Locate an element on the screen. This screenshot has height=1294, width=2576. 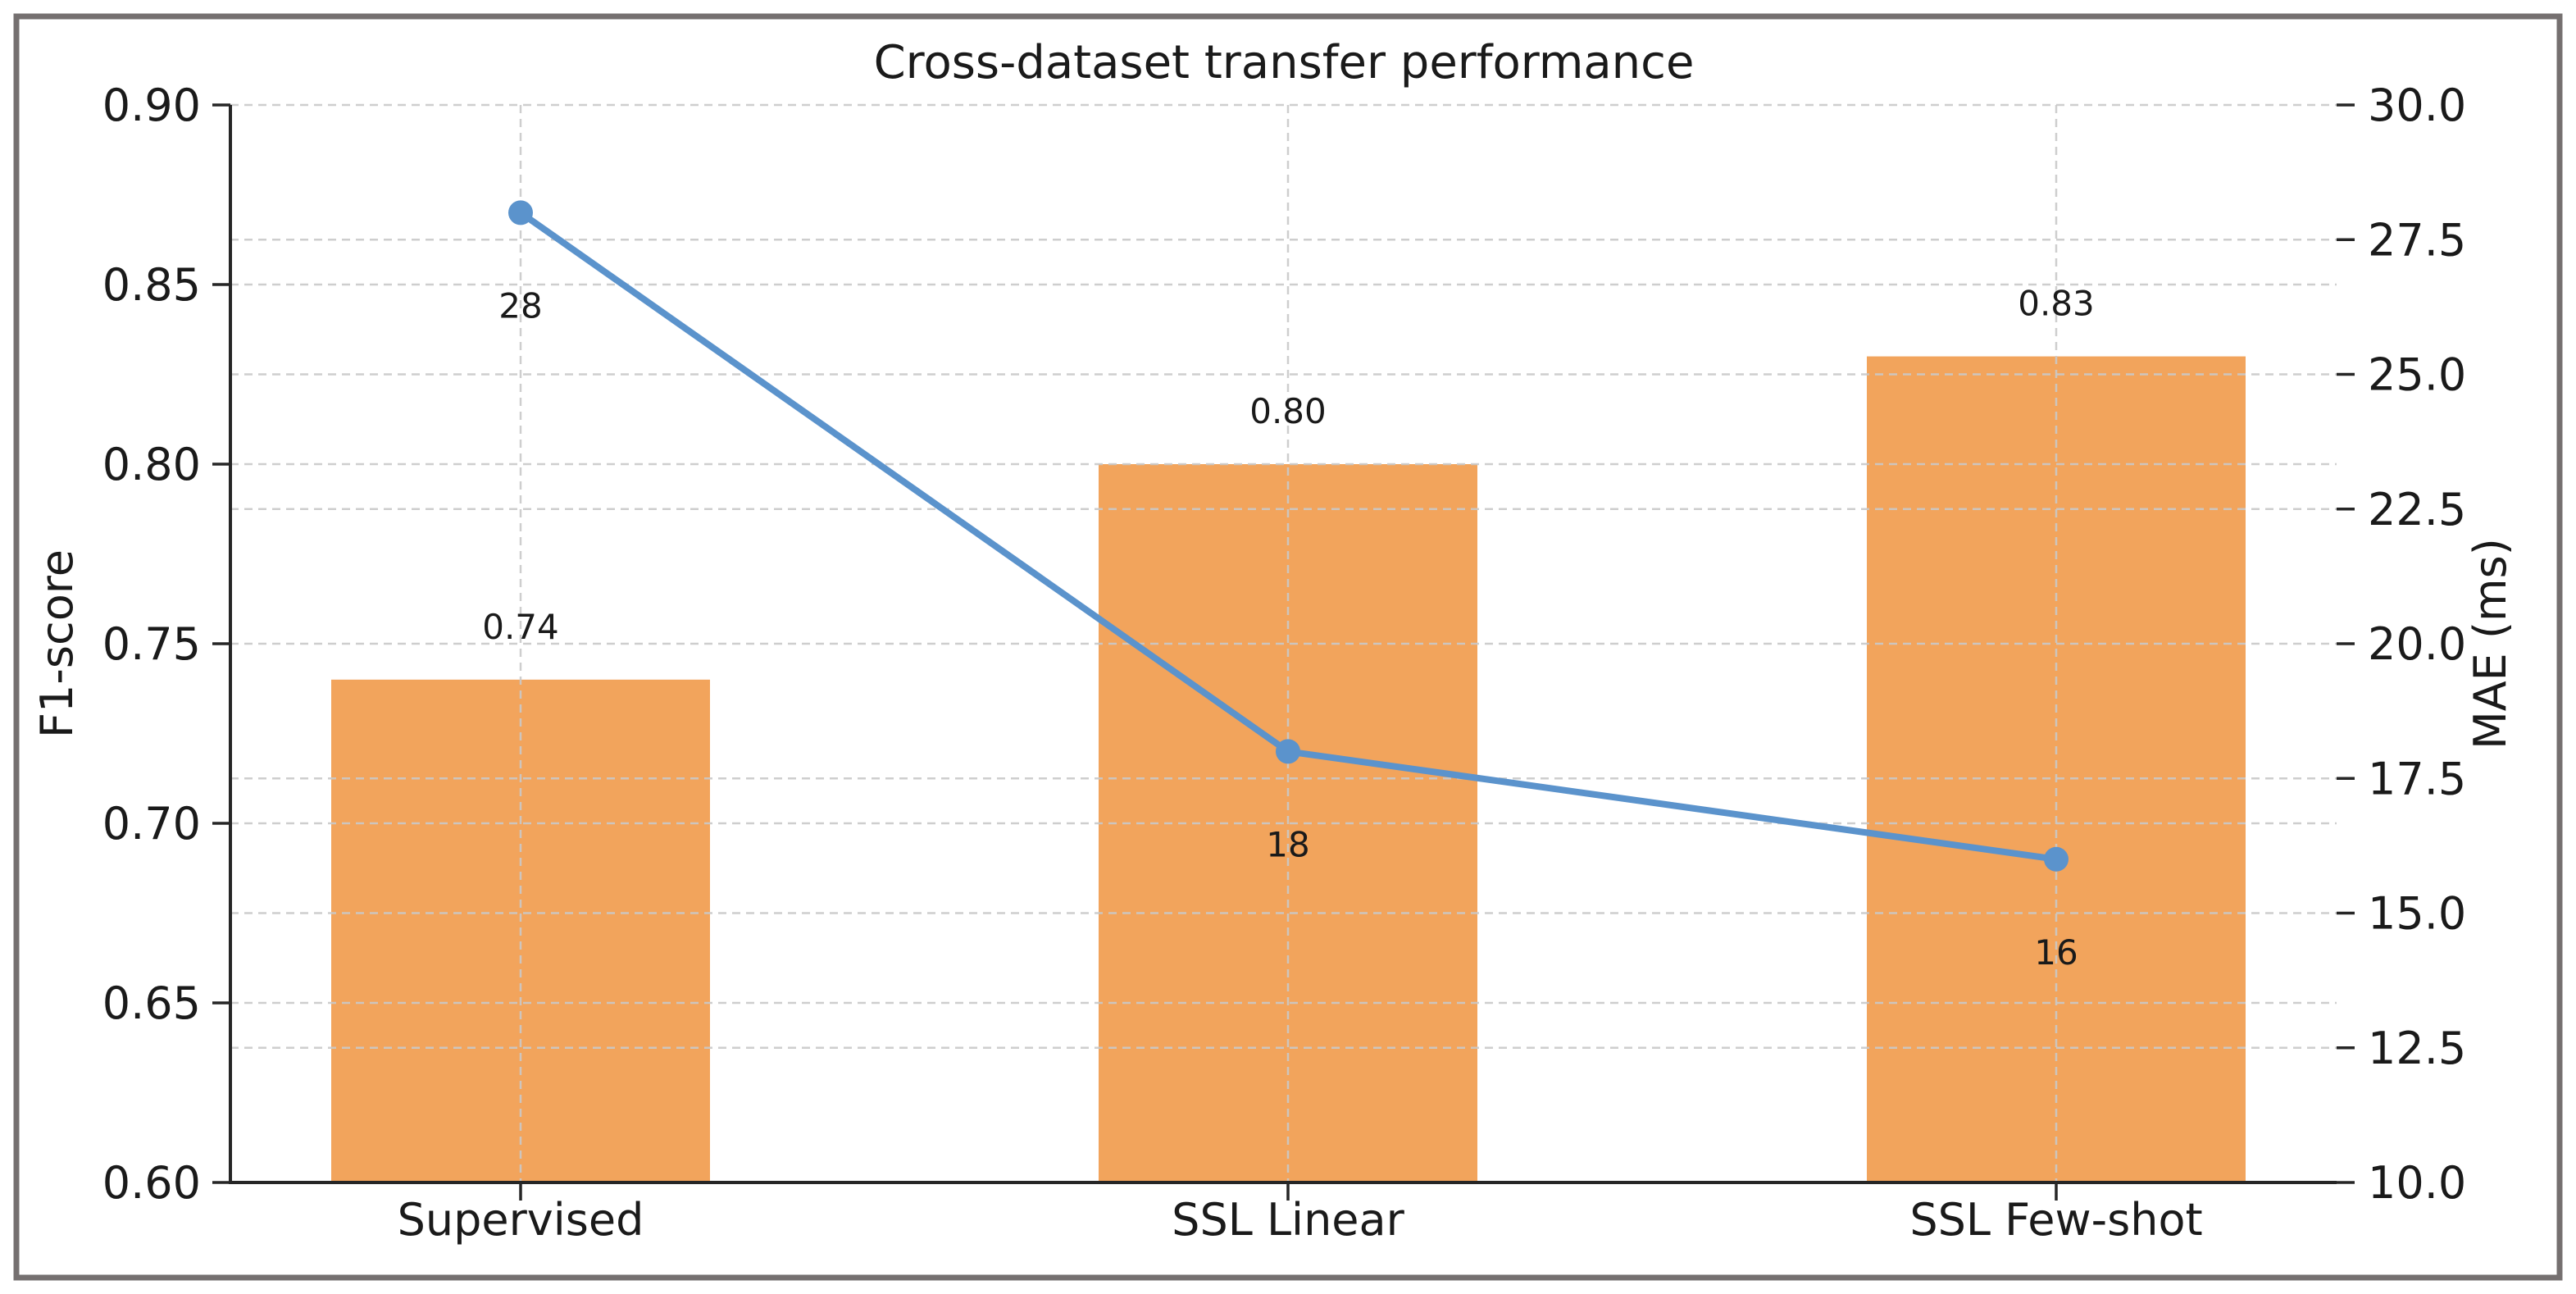
point-value-label-1: 18 is located at coordinates (1287, 844).